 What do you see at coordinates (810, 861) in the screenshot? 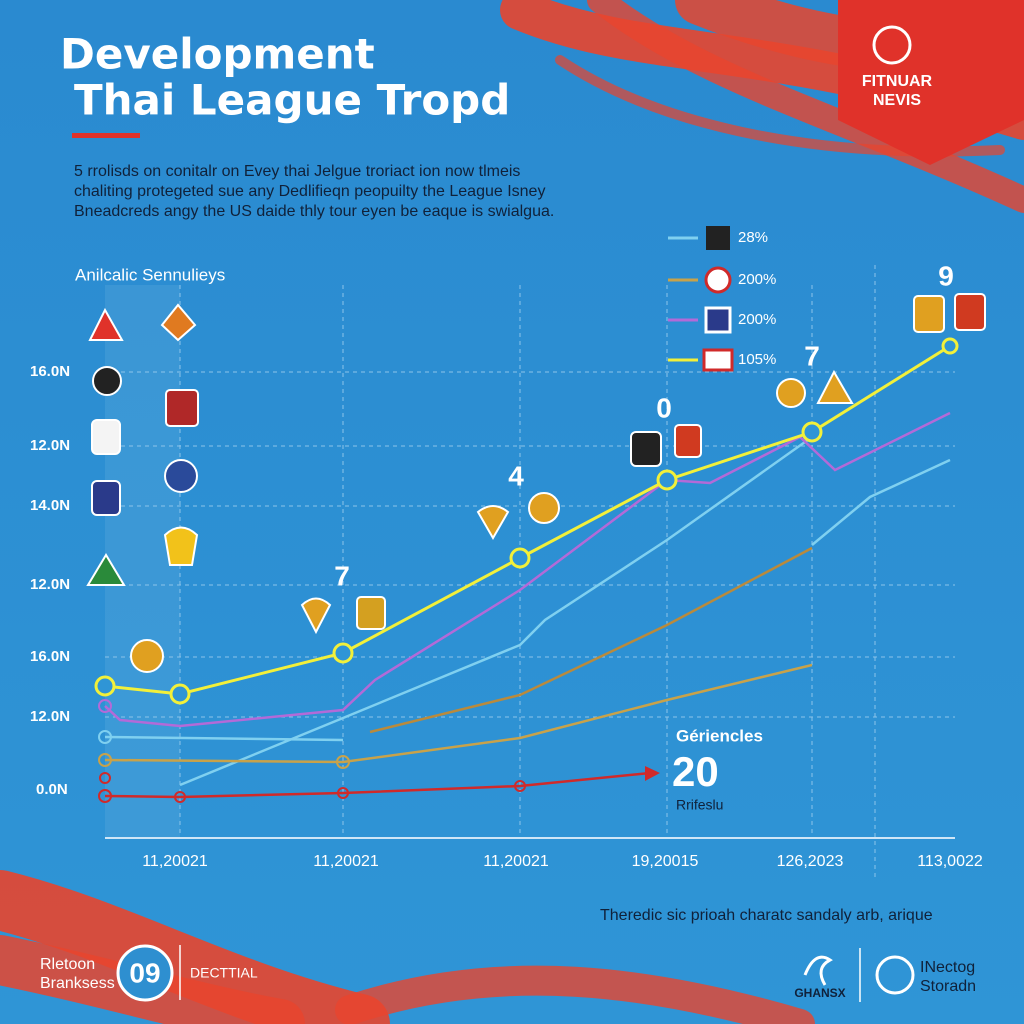
I see `x-label: 126,2023` at bounding box center [810, 861].